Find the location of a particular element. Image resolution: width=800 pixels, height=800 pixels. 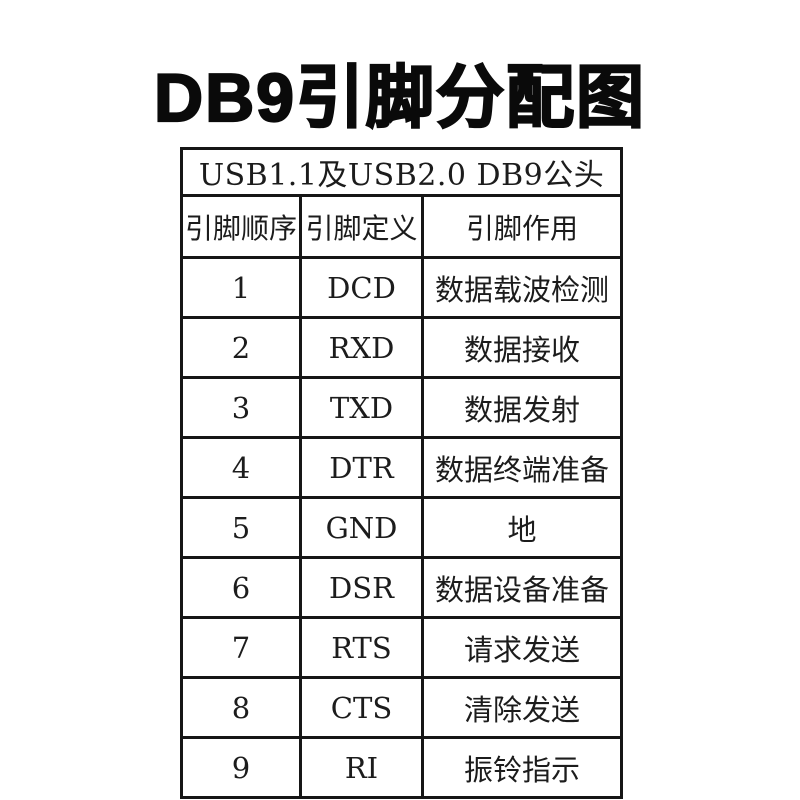

pin-number-cell: 7 is located at coordinates (241, 647).